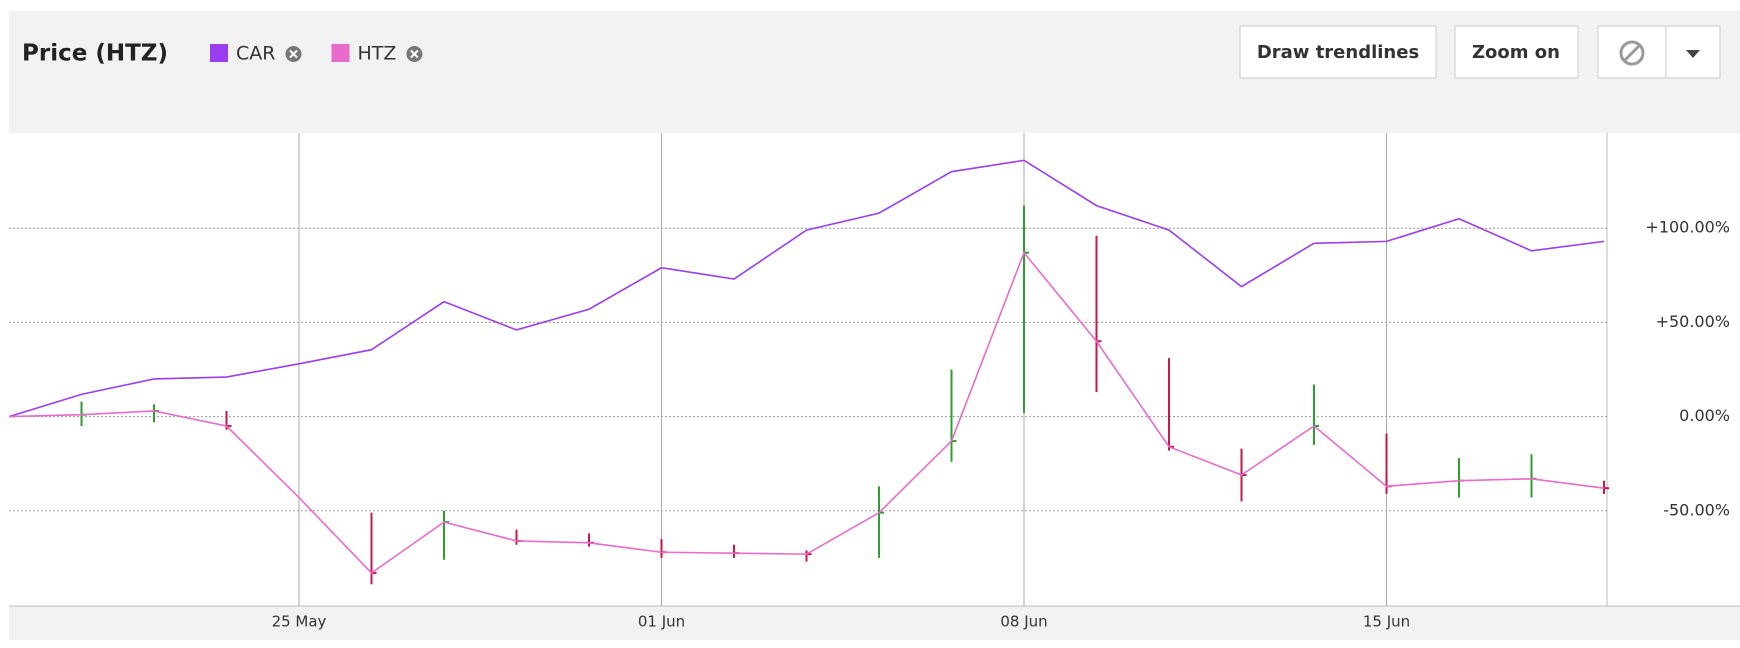  I want to click on trendline-button: Draw trendlines, so click(1338, 52).